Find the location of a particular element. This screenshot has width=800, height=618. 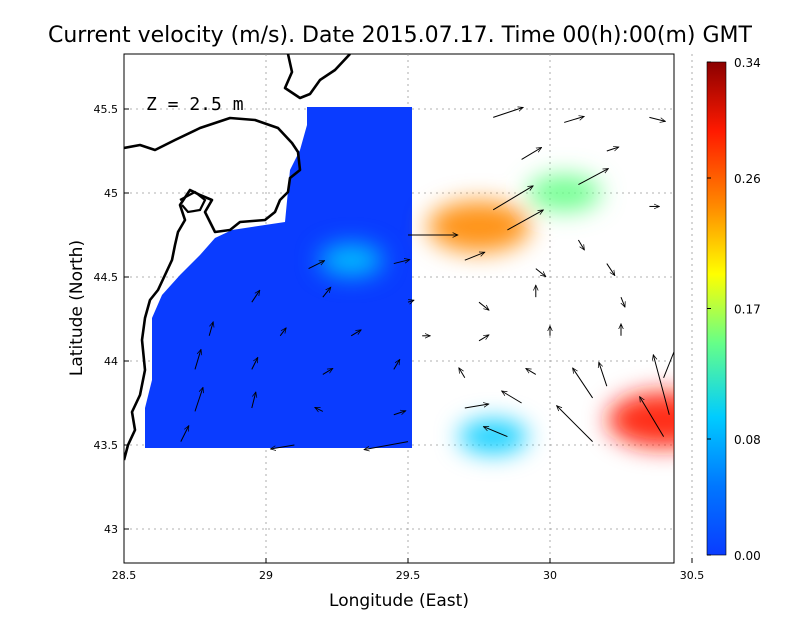

y-tick-label: 45.5 is located at coordinates (106, 109).